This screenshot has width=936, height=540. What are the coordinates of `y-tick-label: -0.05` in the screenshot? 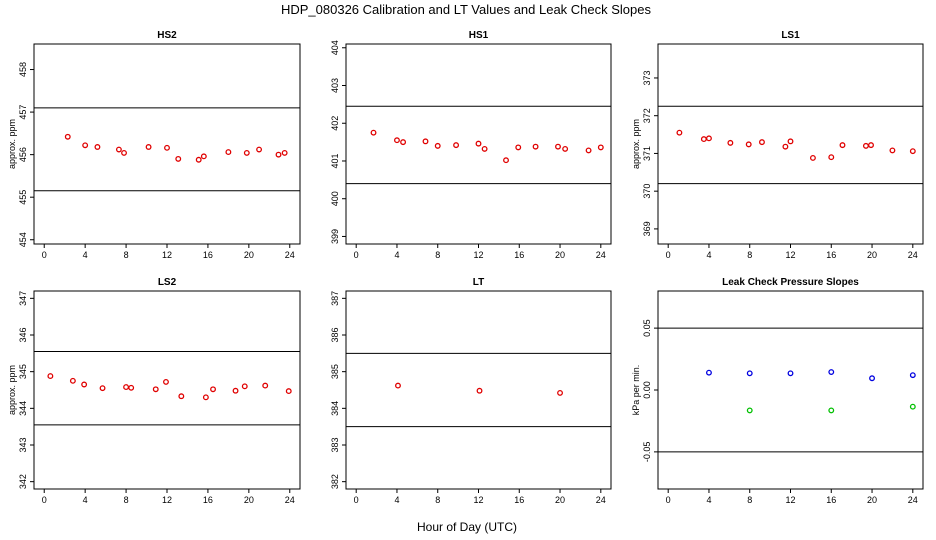 It's located at (647, 452).